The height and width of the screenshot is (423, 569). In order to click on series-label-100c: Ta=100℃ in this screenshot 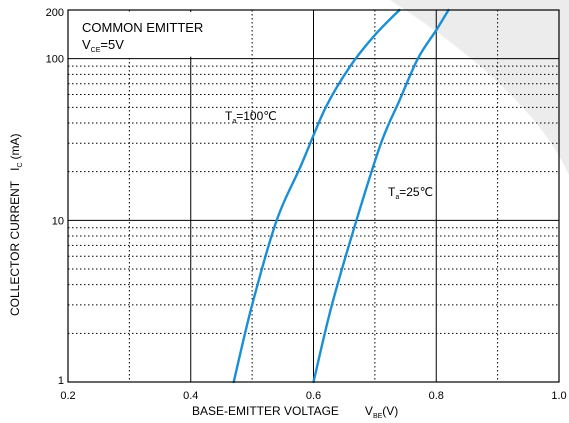, I will do `click(251, 117)`.